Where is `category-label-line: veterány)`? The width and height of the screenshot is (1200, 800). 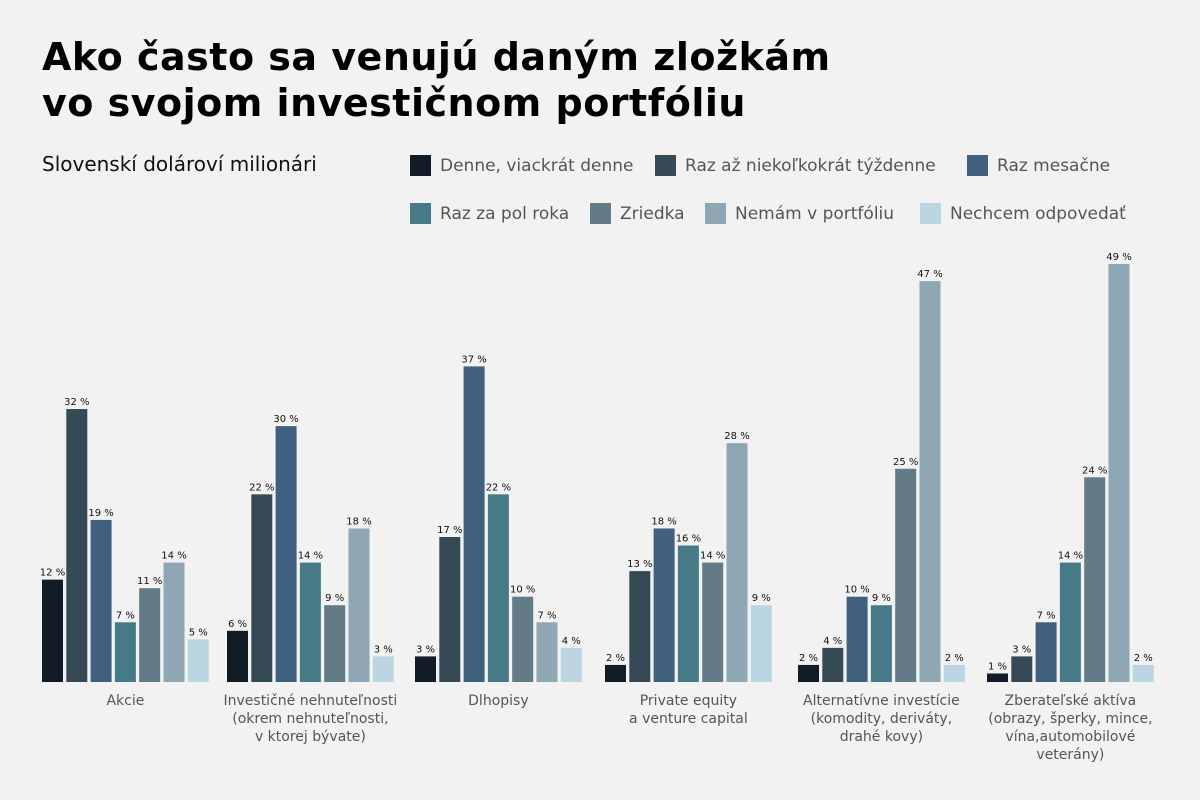 category-label-line: veterány) is located at coordinates (1070, 755).